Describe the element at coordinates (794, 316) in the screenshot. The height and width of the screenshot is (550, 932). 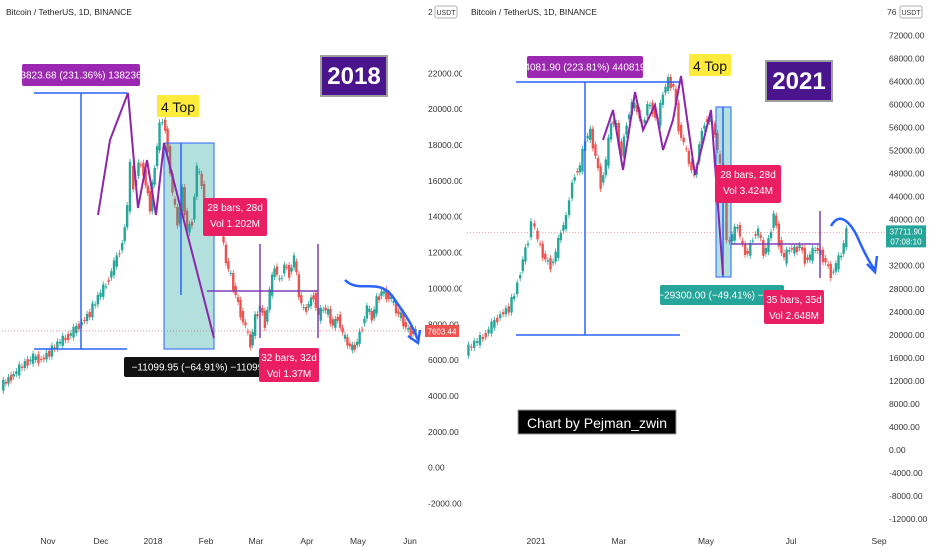
I see `after-stats-label-text: Vol 2.648M` at that location.